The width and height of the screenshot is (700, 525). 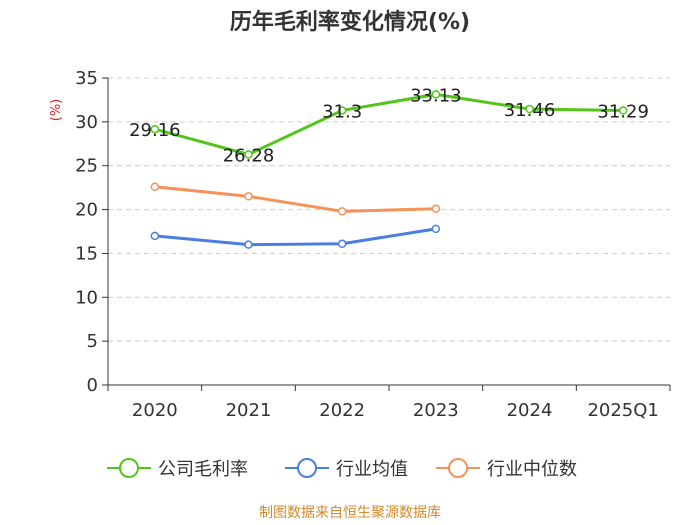 I want to click on x-tick-label: 2024, so click(x=530, y=410).